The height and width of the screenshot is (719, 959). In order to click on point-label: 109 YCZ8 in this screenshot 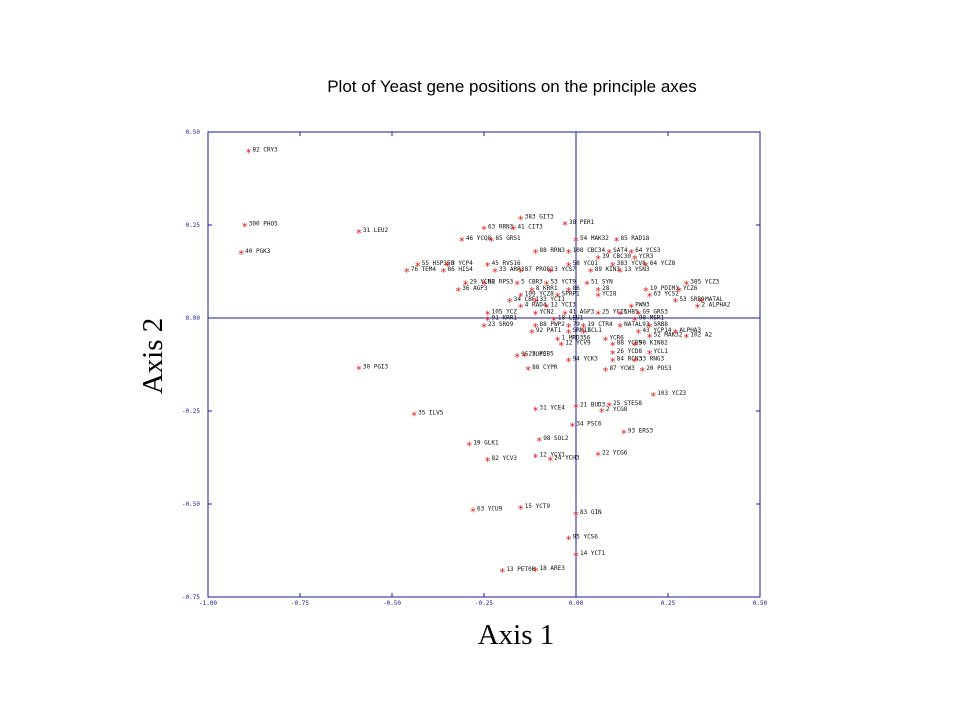, I will do `click(539, 293)`.